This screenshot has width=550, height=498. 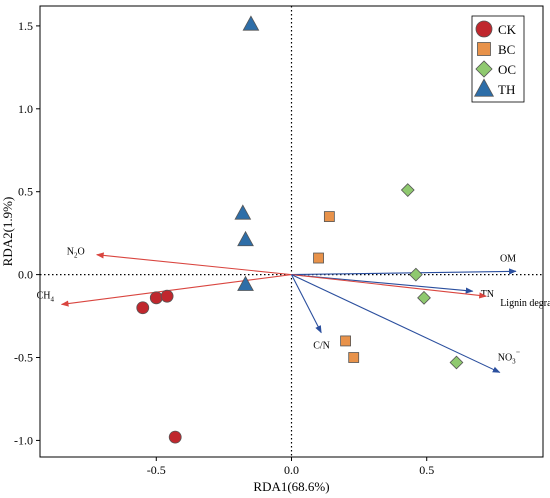 I want to click on vector-ch4, so click(x=176, y=290).